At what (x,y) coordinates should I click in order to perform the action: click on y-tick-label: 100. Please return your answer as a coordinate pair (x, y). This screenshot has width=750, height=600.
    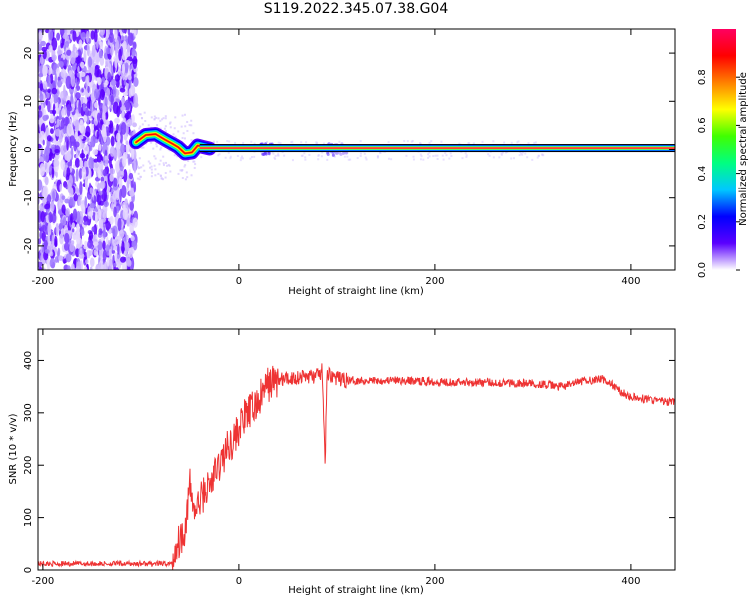
    Looking at the image, I should click on (28, 517).